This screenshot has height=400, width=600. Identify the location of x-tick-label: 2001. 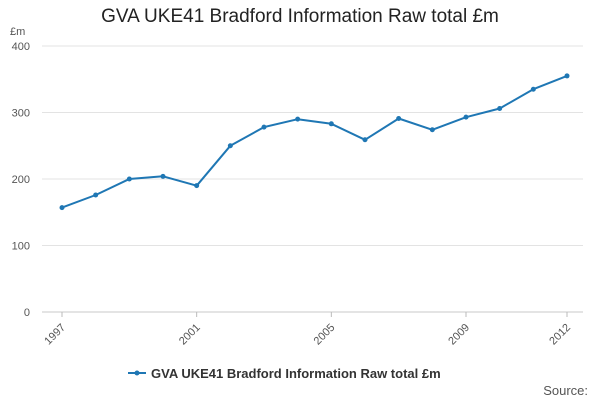
(190, 335).